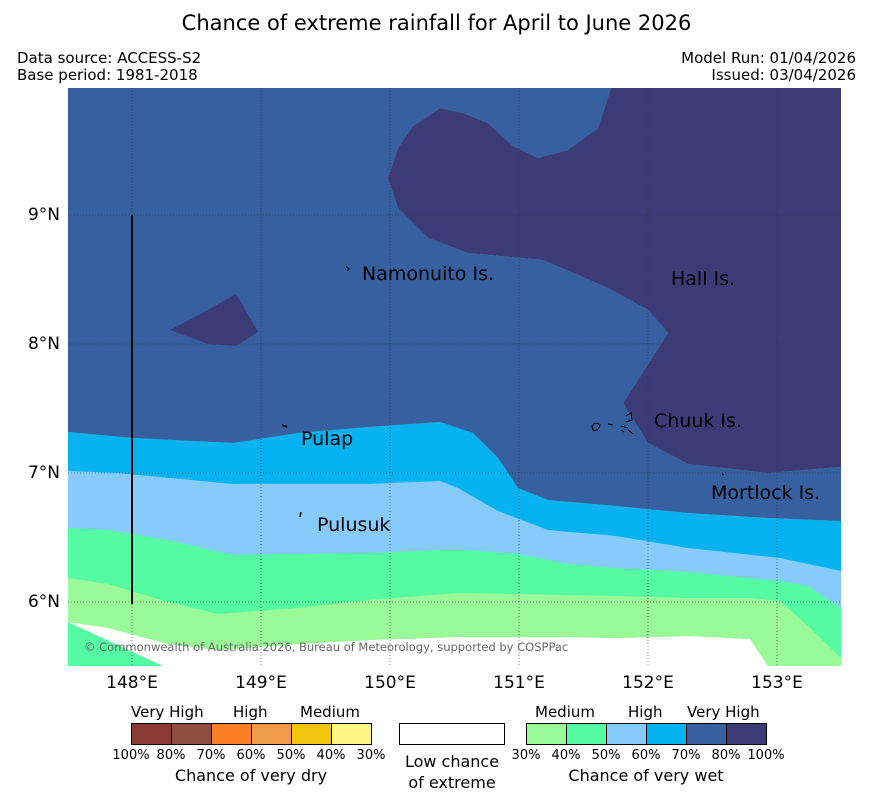 The height and width of the screenshot is (804, 873). I want to click on lon-label-153e: 153°E, so click(777, 683).